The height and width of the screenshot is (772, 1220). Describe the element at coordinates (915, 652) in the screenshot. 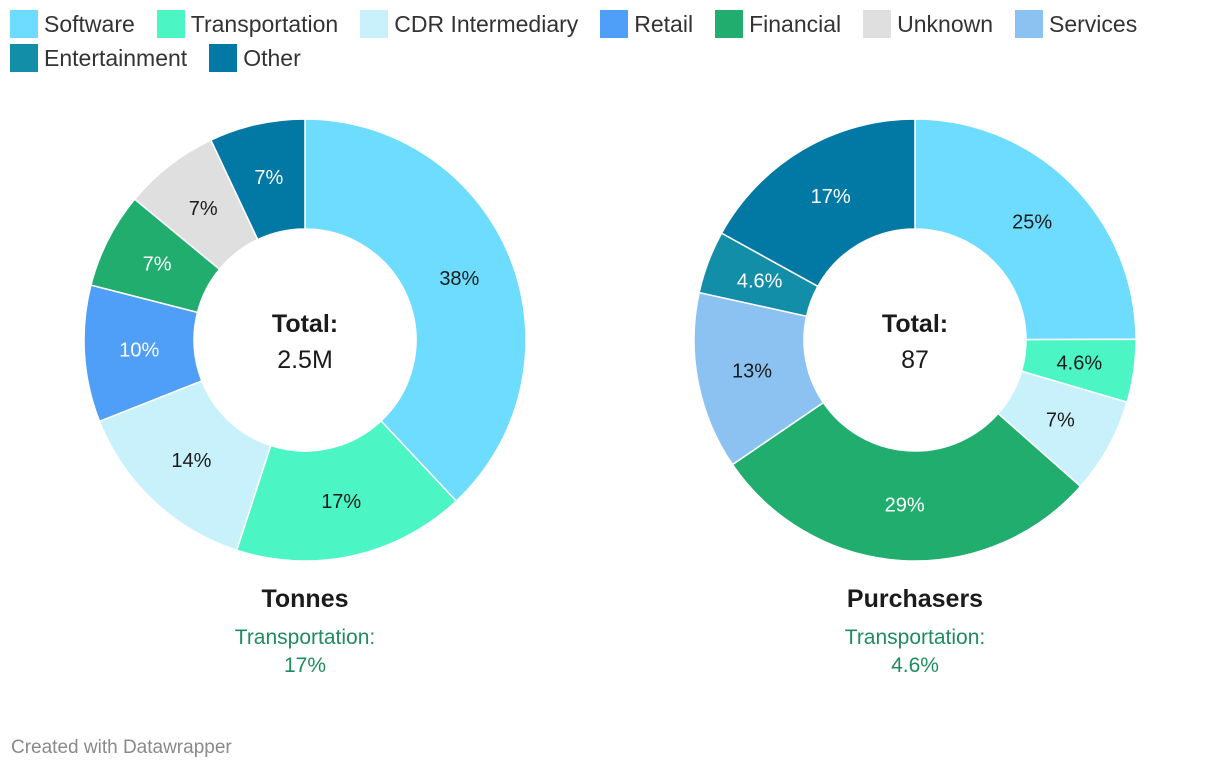

I see `chart-highlight-purchasers: Transportation: 4.6%` at that location.